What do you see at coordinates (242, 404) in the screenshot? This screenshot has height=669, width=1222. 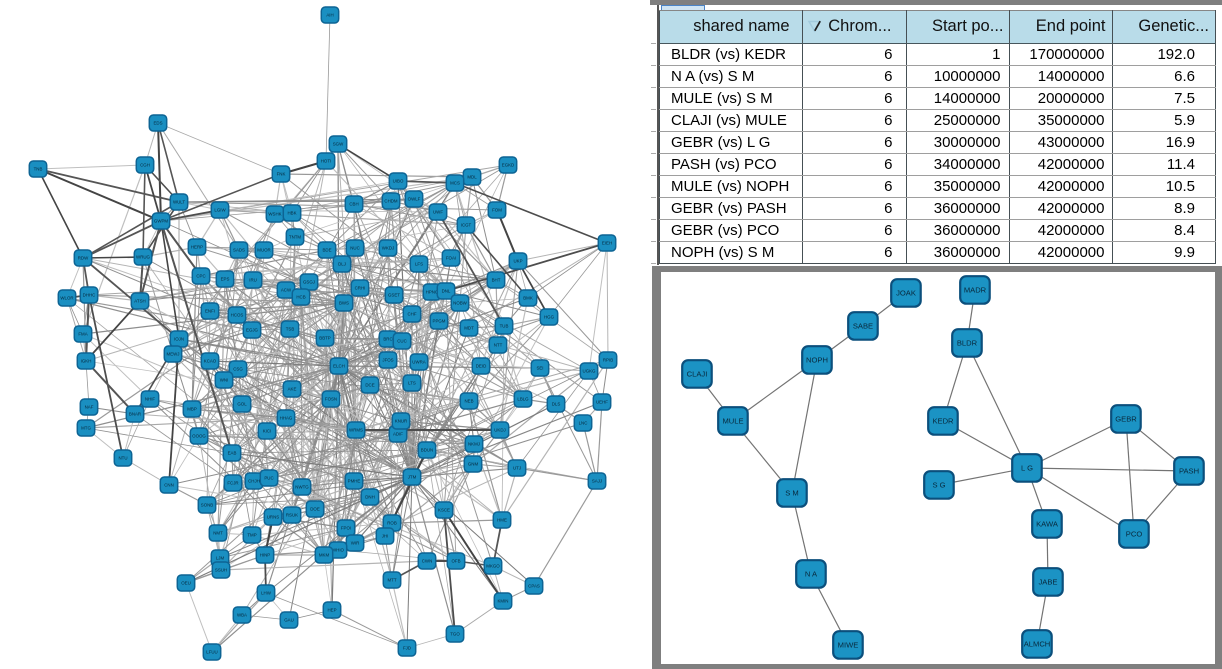 I see `svg-text: GOL` at bounding box center [242, 404].